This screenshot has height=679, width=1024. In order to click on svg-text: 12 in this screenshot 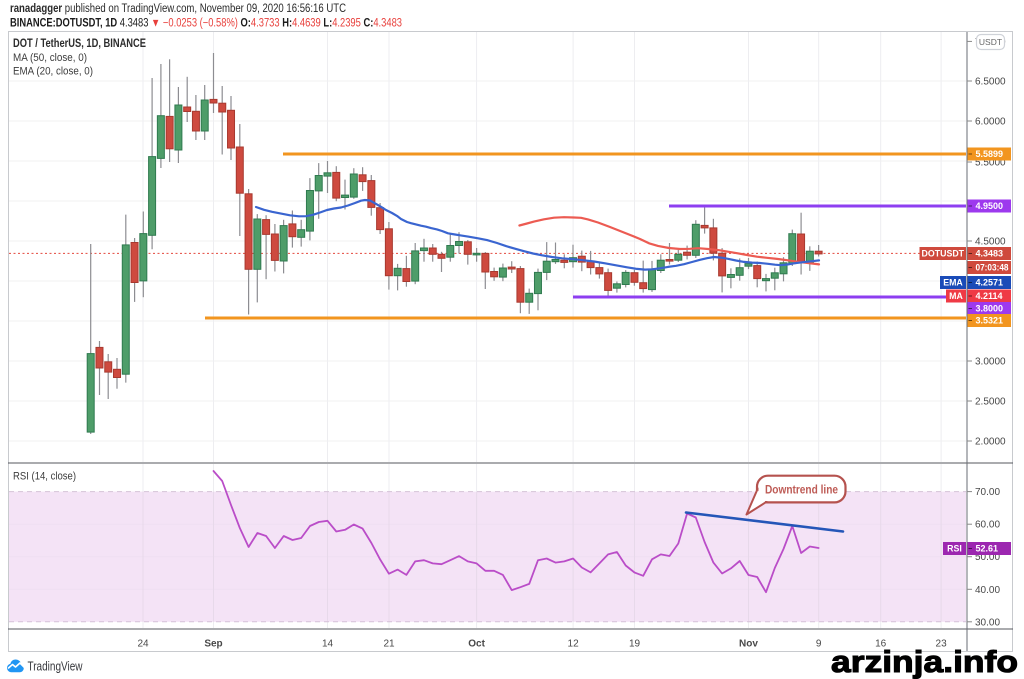, I will do `click(574, 644)`.